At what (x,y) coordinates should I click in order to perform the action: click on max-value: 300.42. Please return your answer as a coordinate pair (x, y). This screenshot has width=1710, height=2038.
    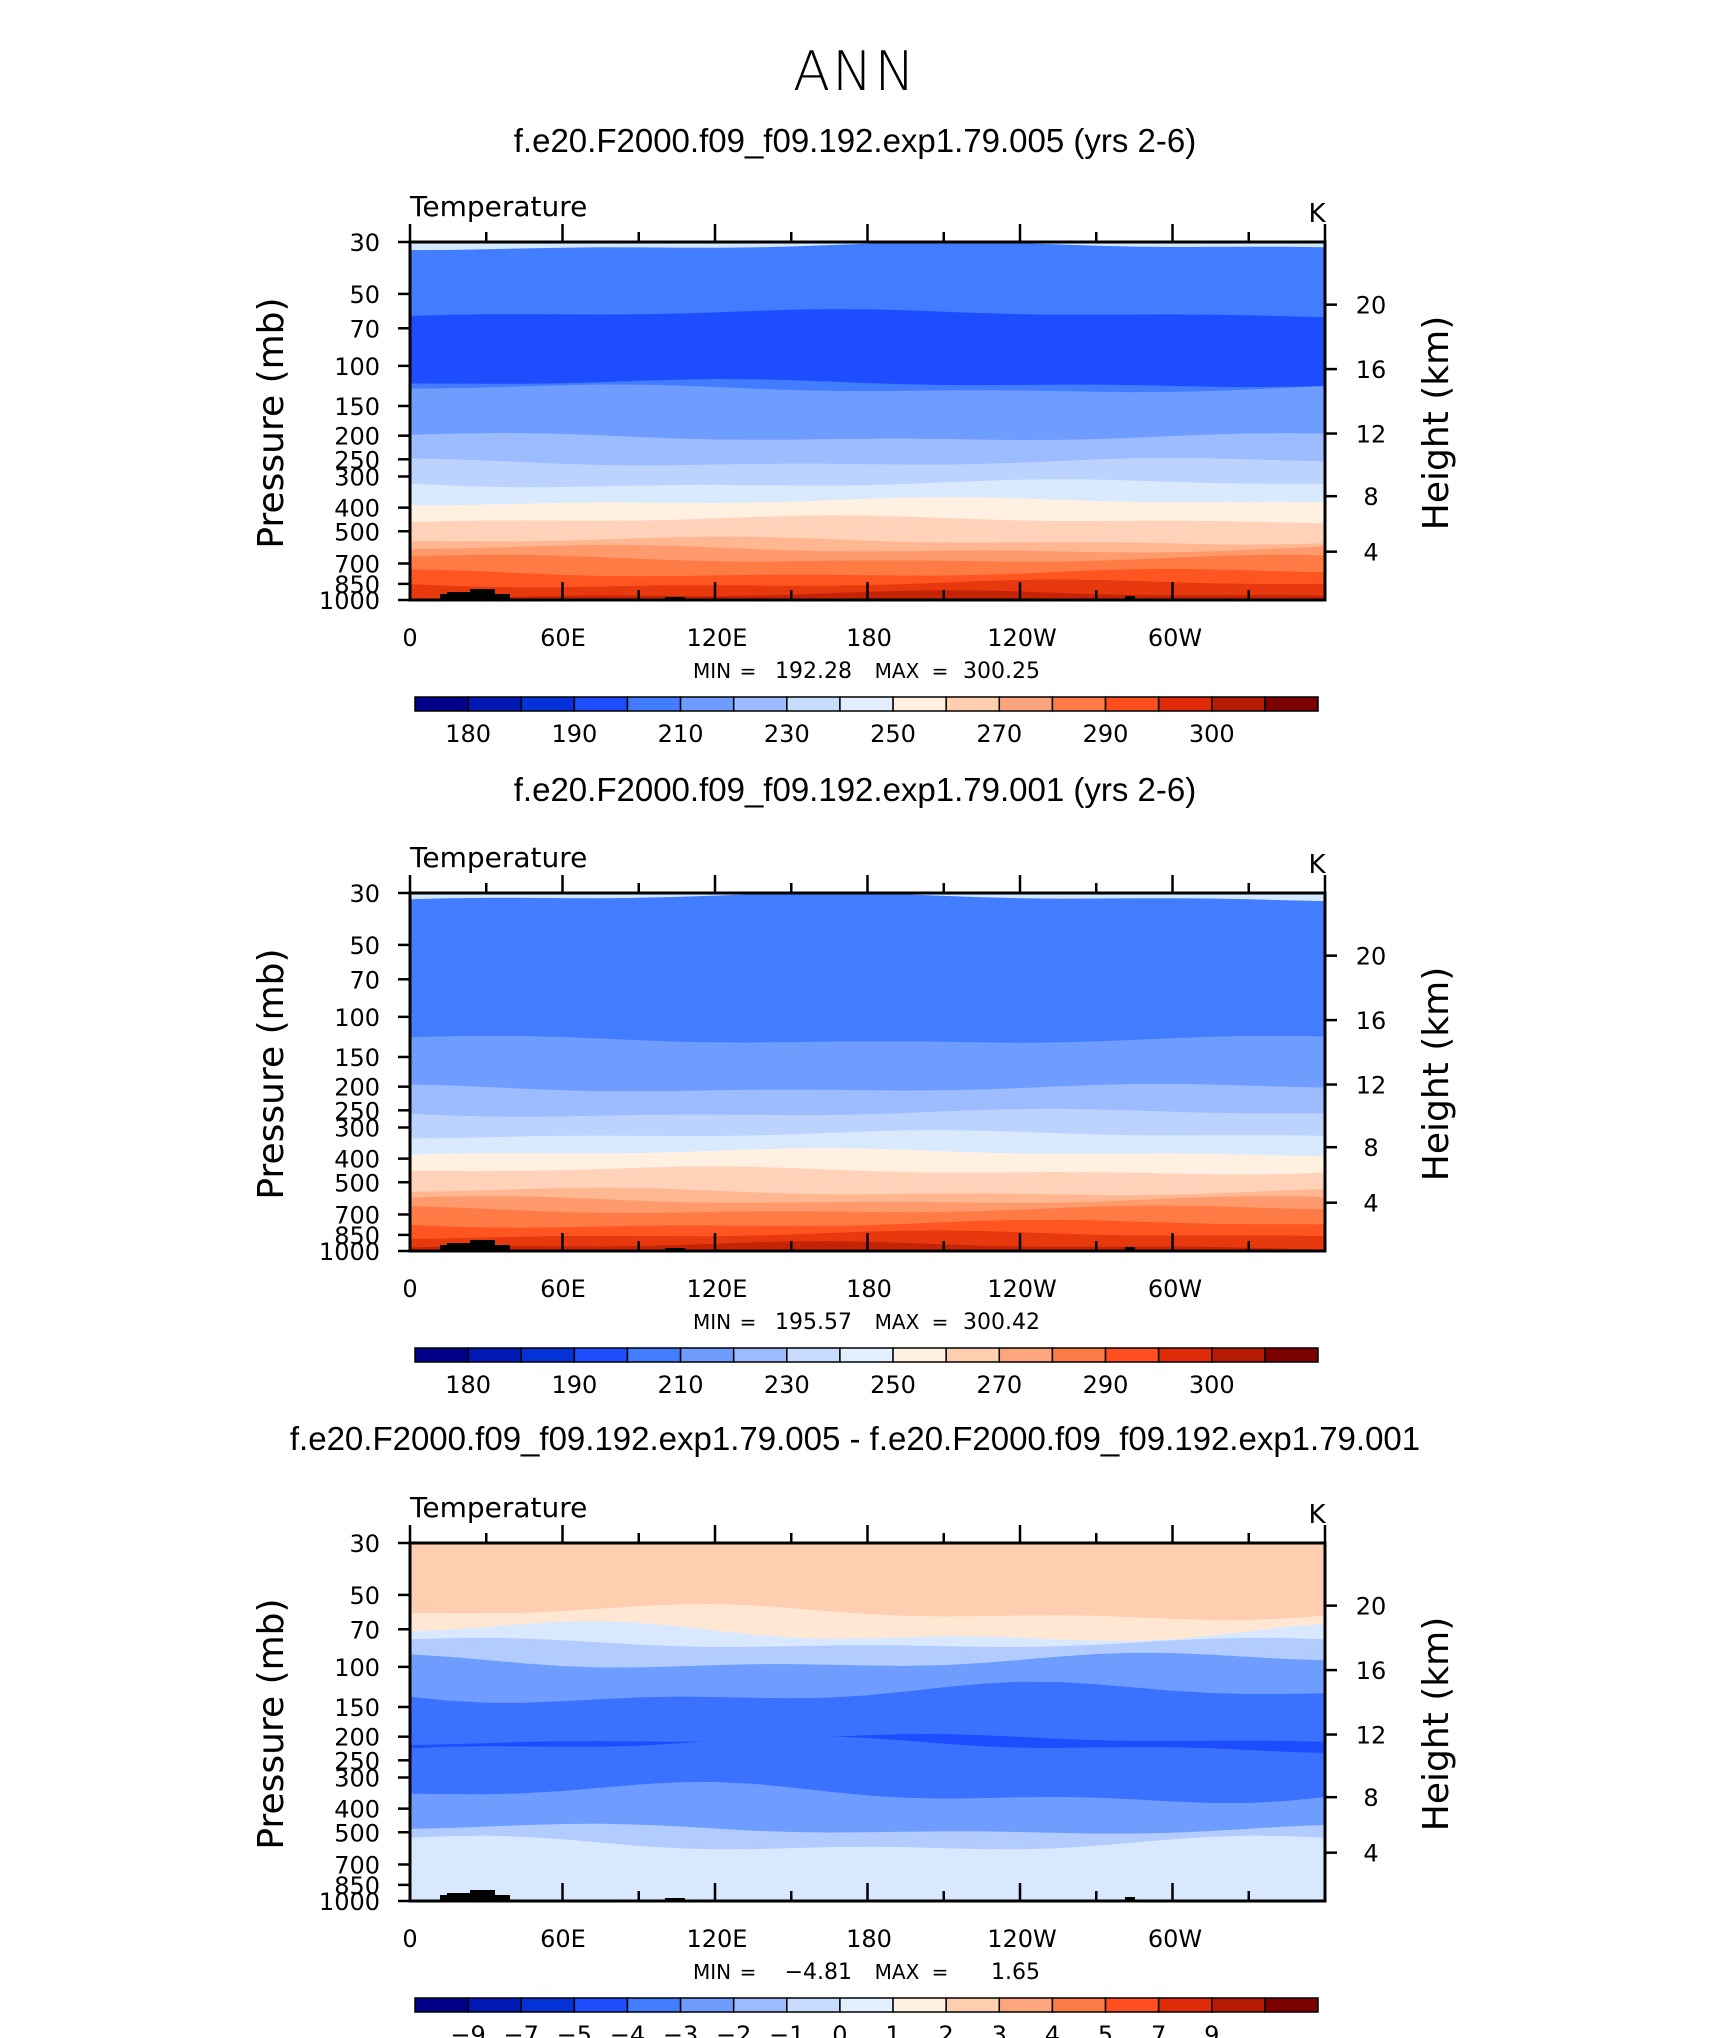
    Looking at the image, I should click on (1001, 1322).